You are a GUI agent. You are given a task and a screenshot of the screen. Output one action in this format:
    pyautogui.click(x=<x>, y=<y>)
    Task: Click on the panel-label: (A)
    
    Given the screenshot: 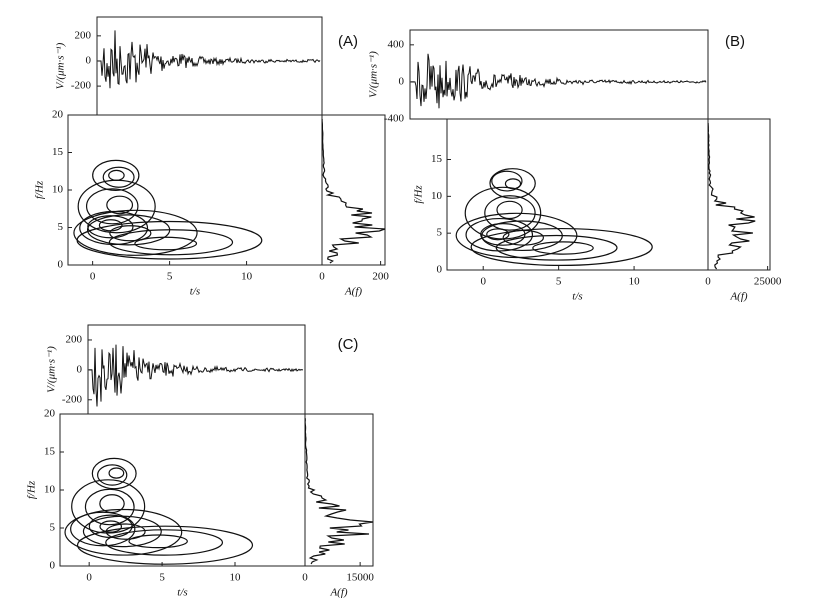 What is the action you would take?
    pyautogui.click(x=348, y=41)
    